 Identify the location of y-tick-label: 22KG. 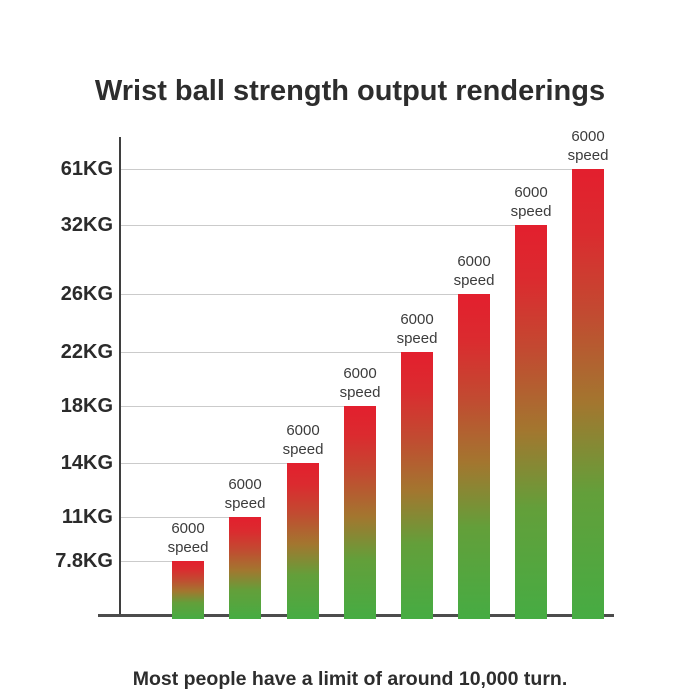
(86, 352).